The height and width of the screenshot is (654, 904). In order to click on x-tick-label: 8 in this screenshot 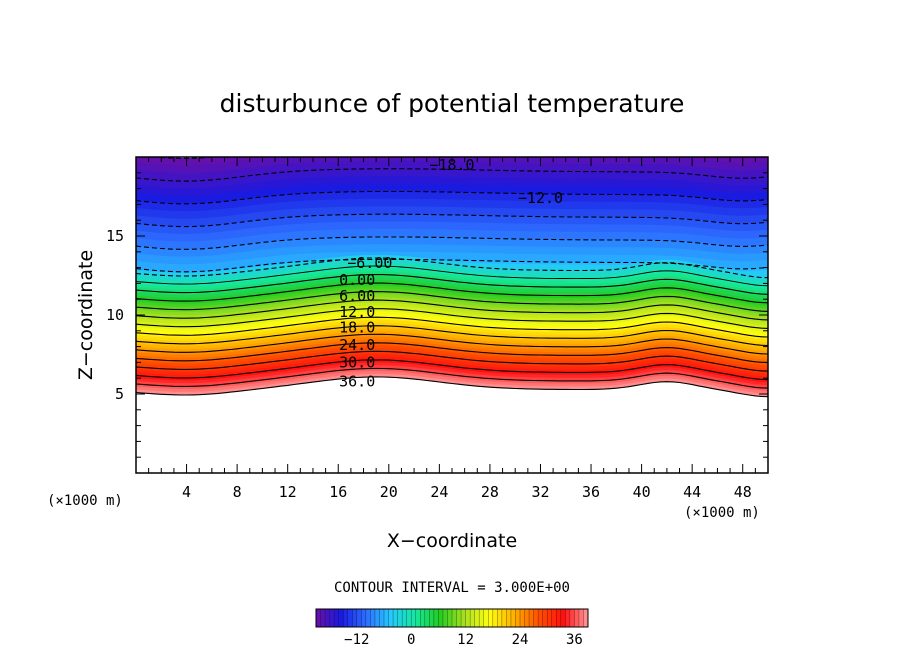, I will do `click(237, 492)`.